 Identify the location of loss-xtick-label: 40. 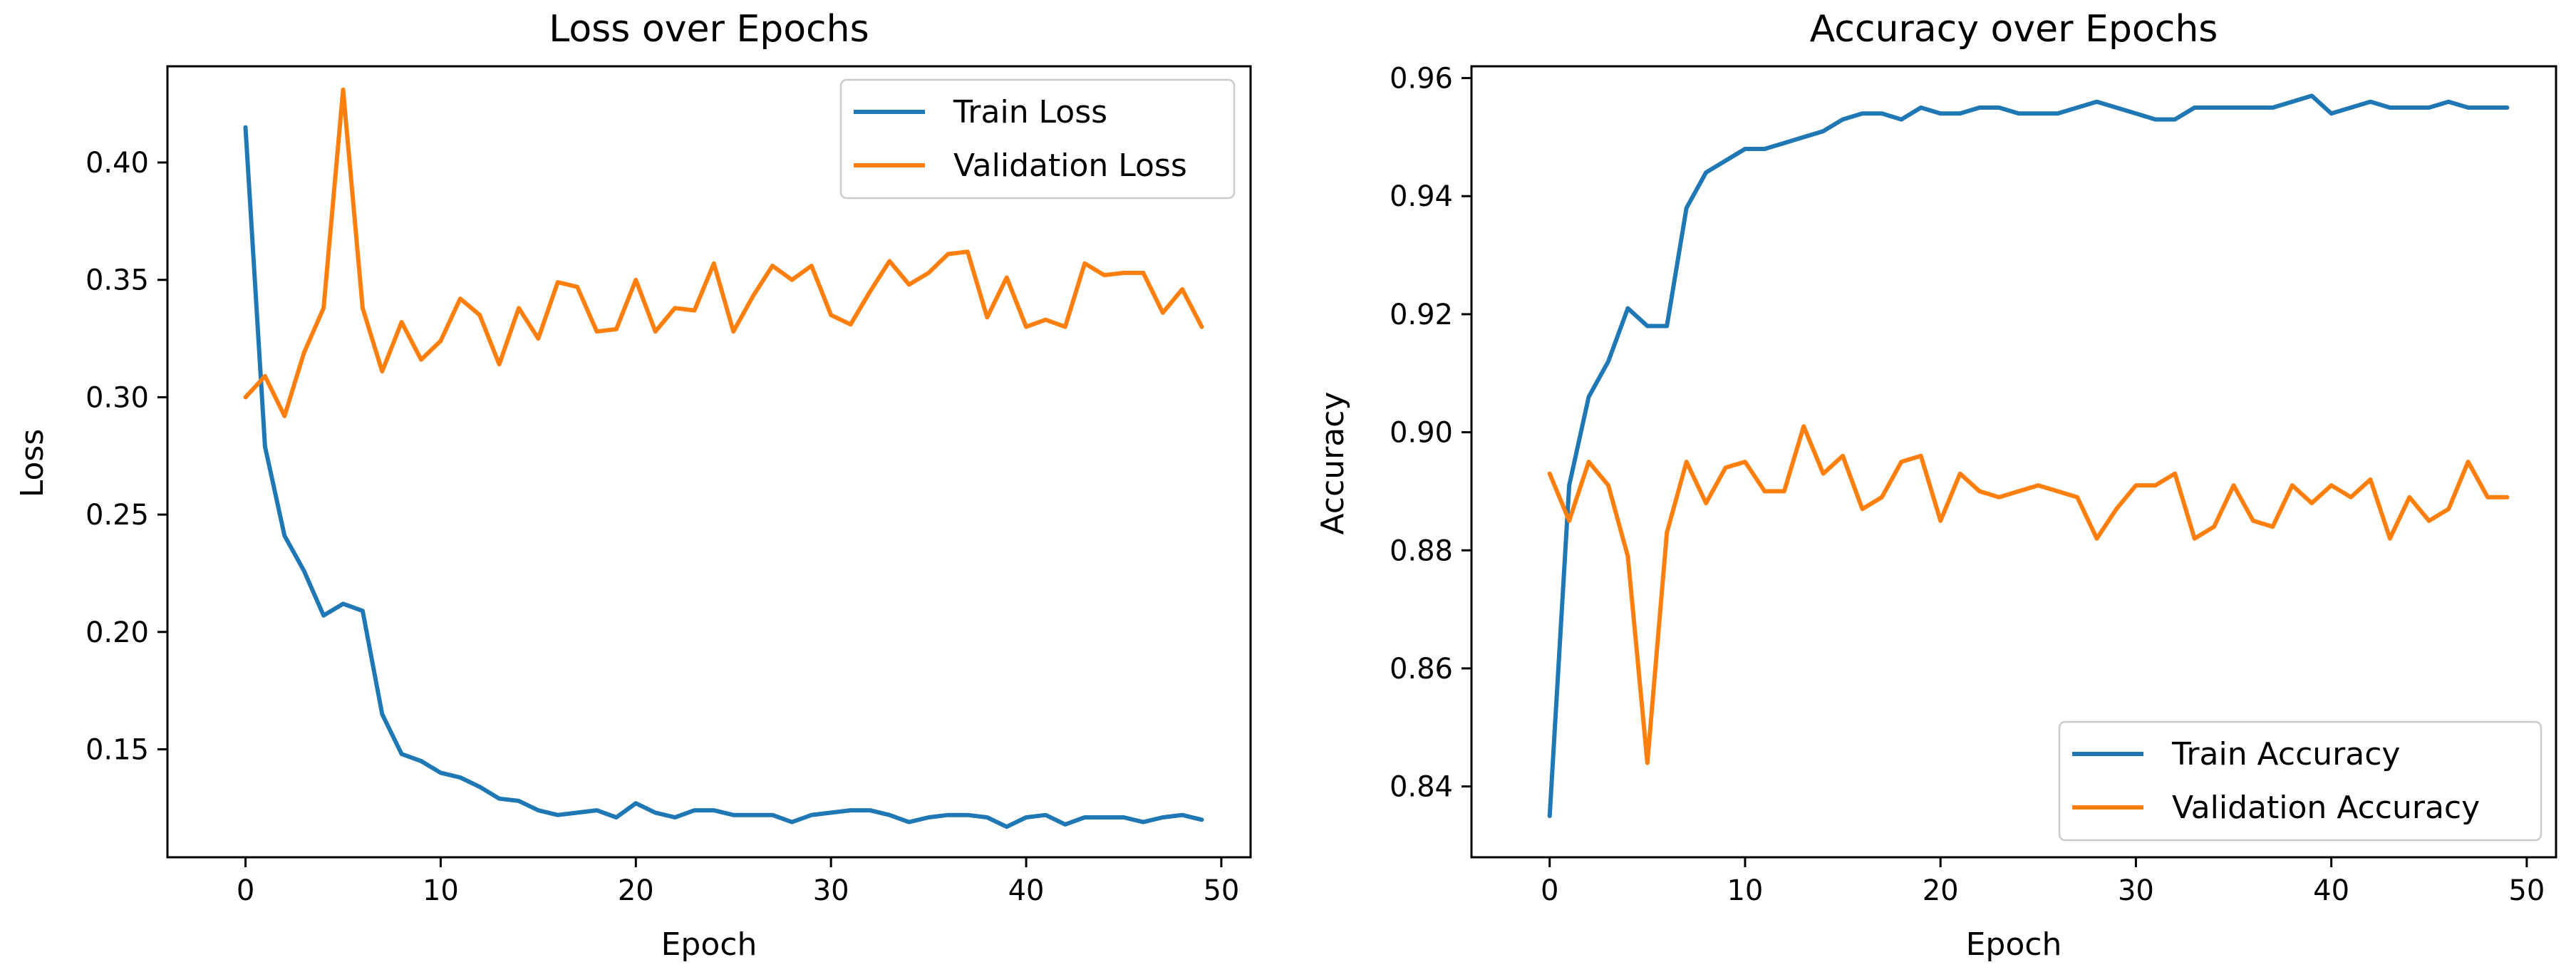
(1026, 890).